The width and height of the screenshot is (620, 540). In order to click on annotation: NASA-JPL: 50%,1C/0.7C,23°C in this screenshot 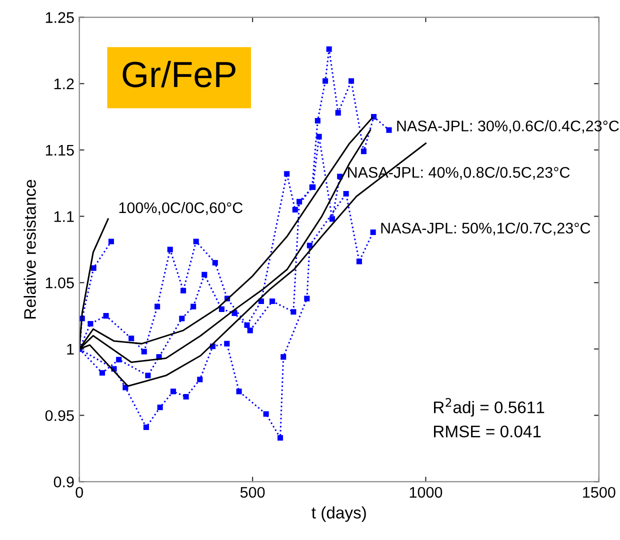, I will do `click(485, 229)`.